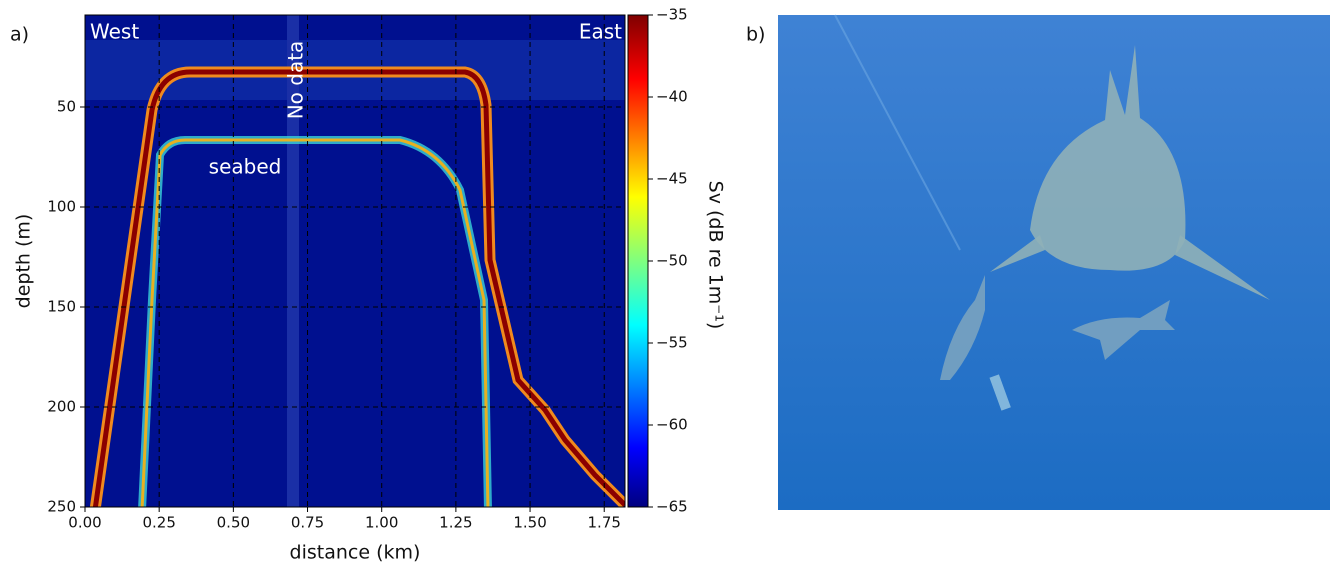  Describe the element at coordinates (307, 523) in the screenshot. I see `x-tick-label: 0.75` at that location.